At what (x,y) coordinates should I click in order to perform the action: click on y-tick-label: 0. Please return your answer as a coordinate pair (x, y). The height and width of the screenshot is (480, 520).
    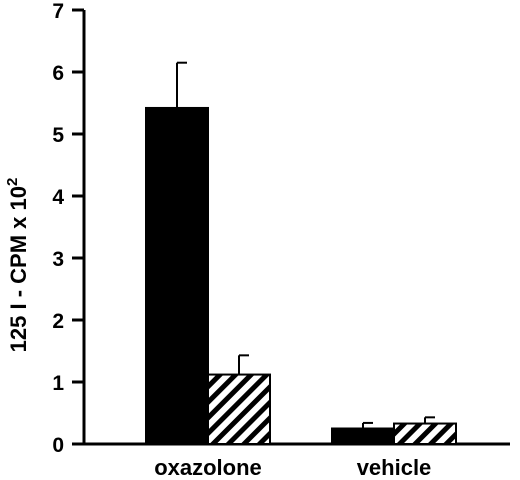
    Looking at the image, I should click on (58, 445).